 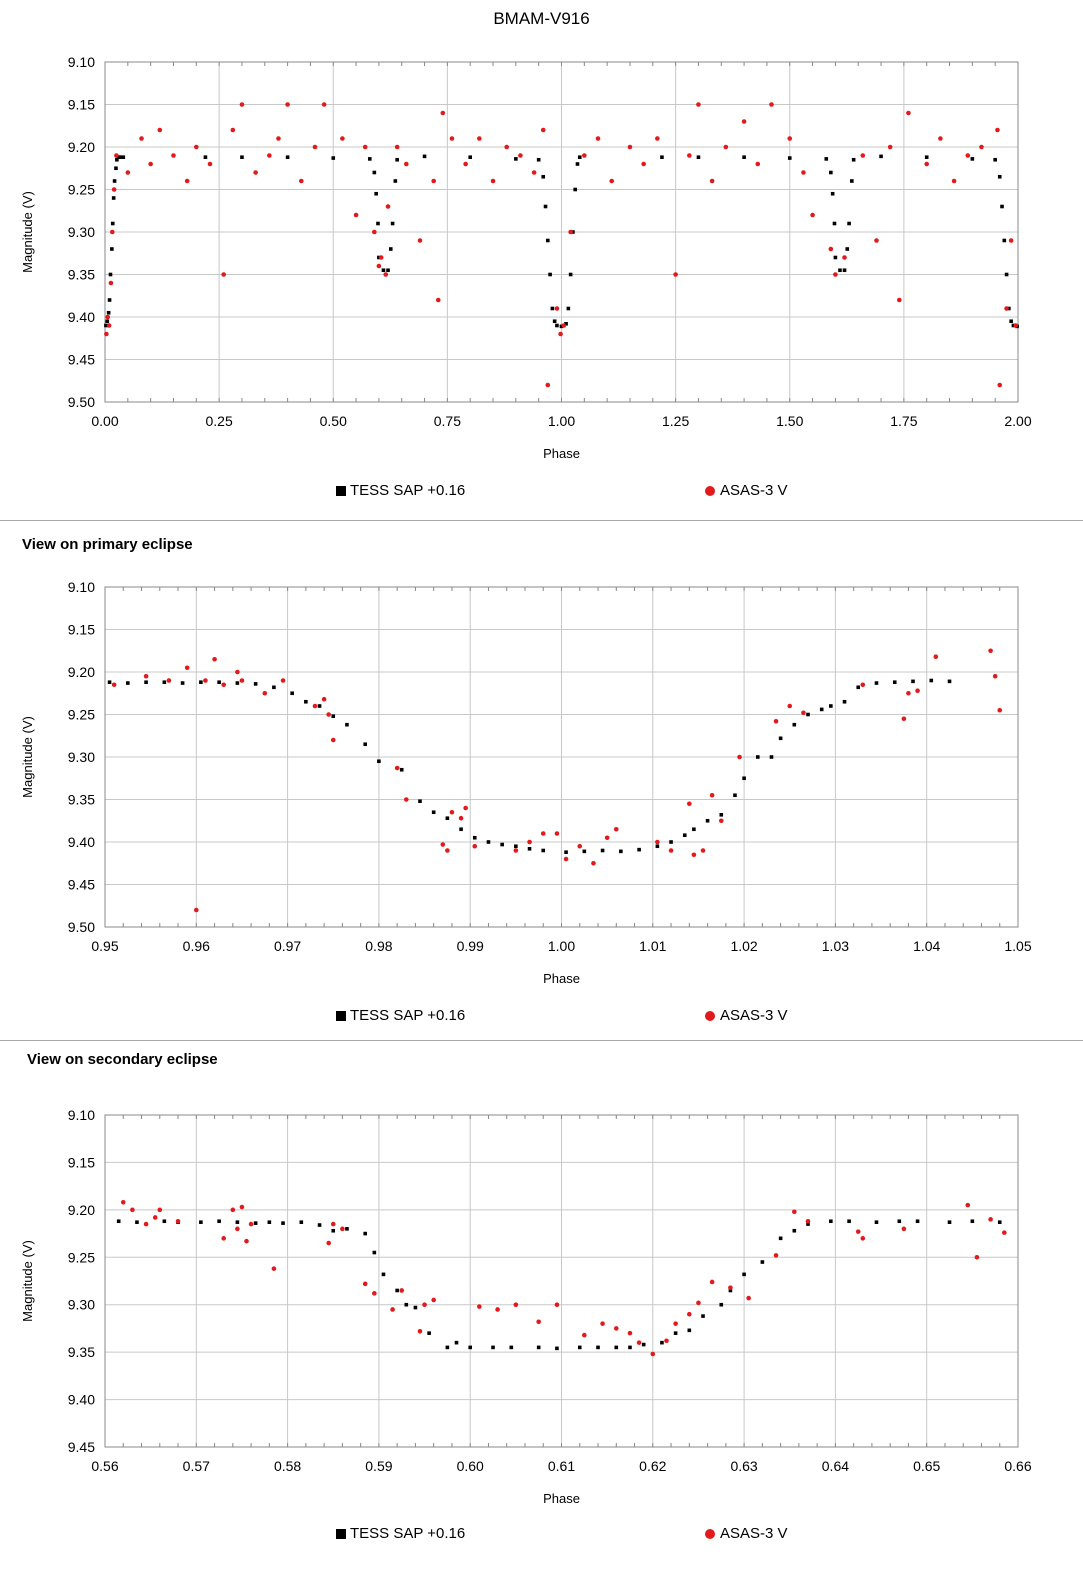 I want to click on x-tick-label: 1.05, so click(x=1017, y=946).